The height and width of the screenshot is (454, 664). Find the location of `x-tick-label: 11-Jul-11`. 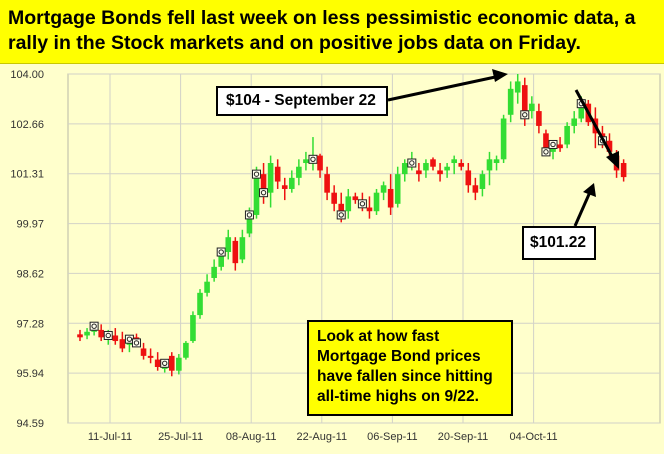

x-tick-label: 11-Jul-11 is located at coordinates (110, 437).